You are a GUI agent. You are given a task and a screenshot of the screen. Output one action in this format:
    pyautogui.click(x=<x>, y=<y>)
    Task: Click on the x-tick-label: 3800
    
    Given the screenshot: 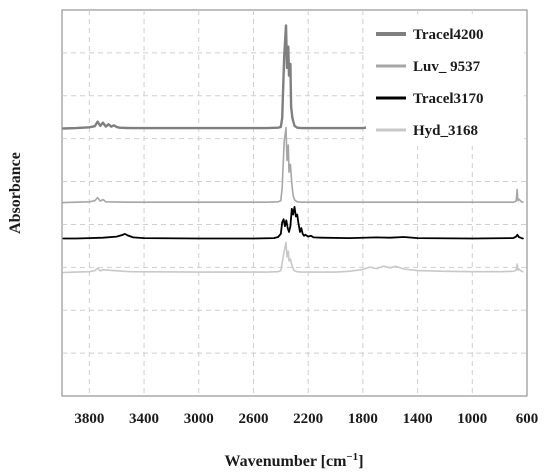 What is the action you would take?
    pyautogui.click(x=89, y=419)
    